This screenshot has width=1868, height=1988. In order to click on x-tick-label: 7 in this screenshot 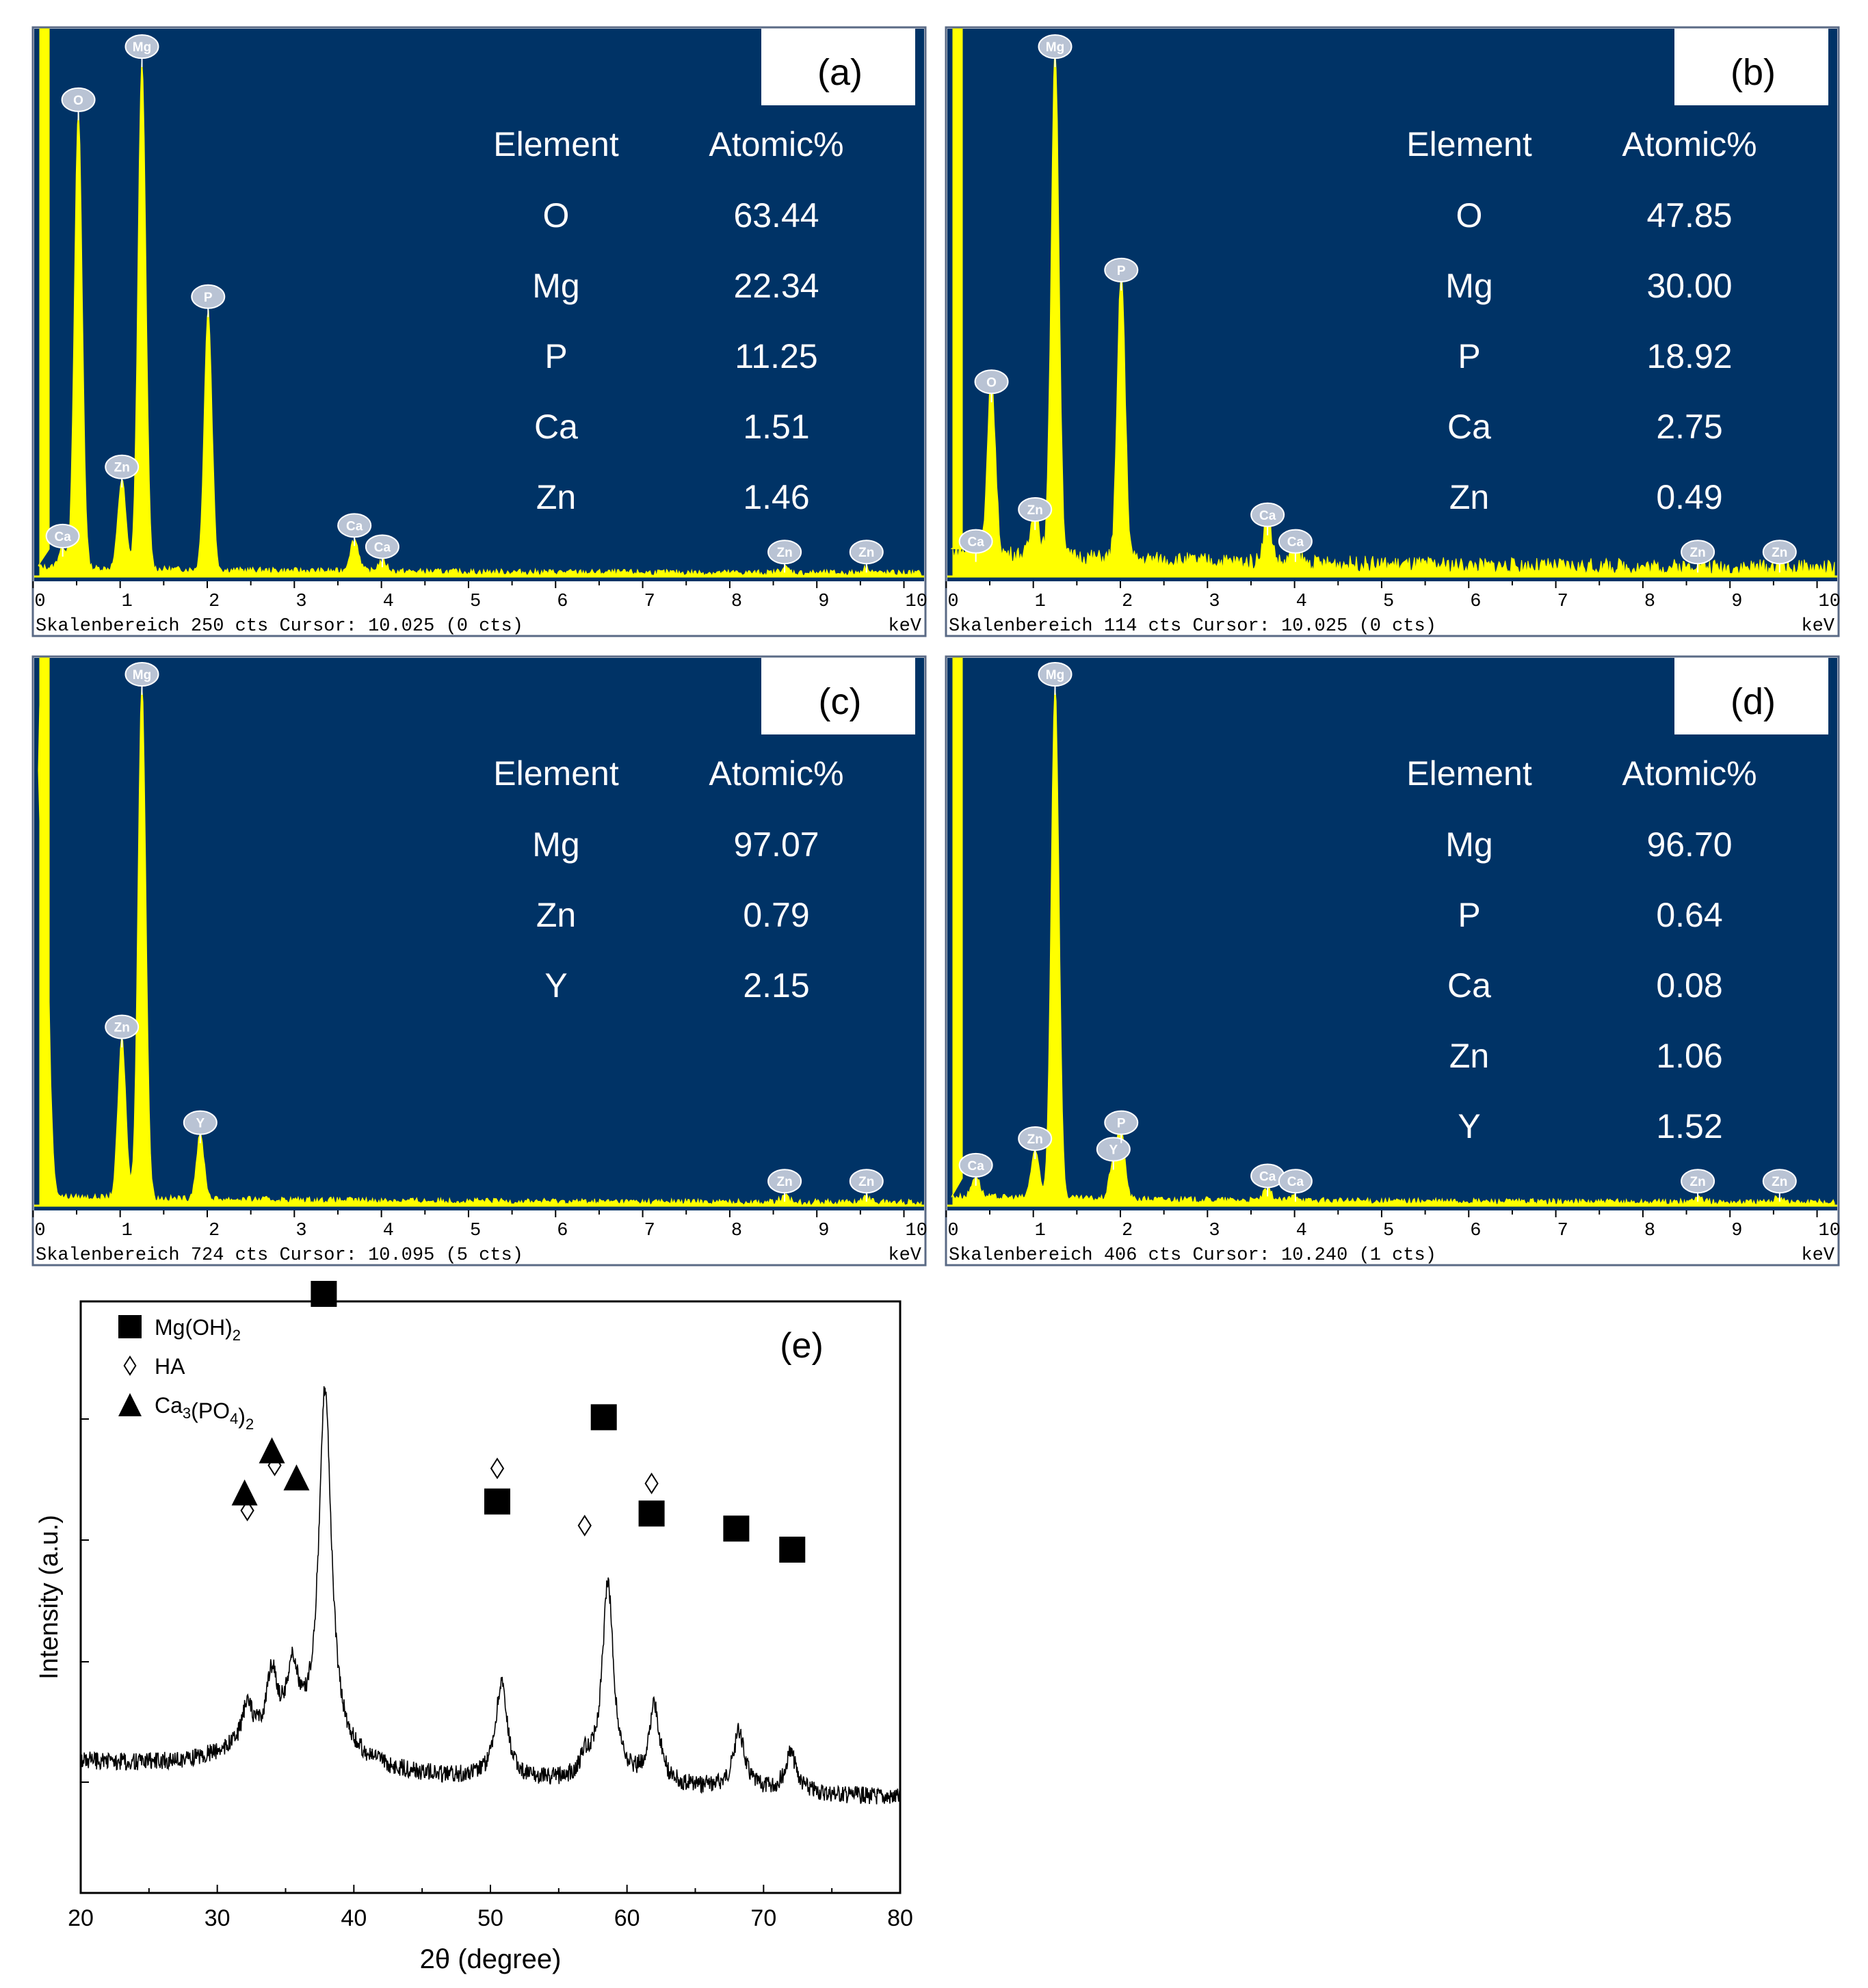, I will do `click(1562, 602)`.